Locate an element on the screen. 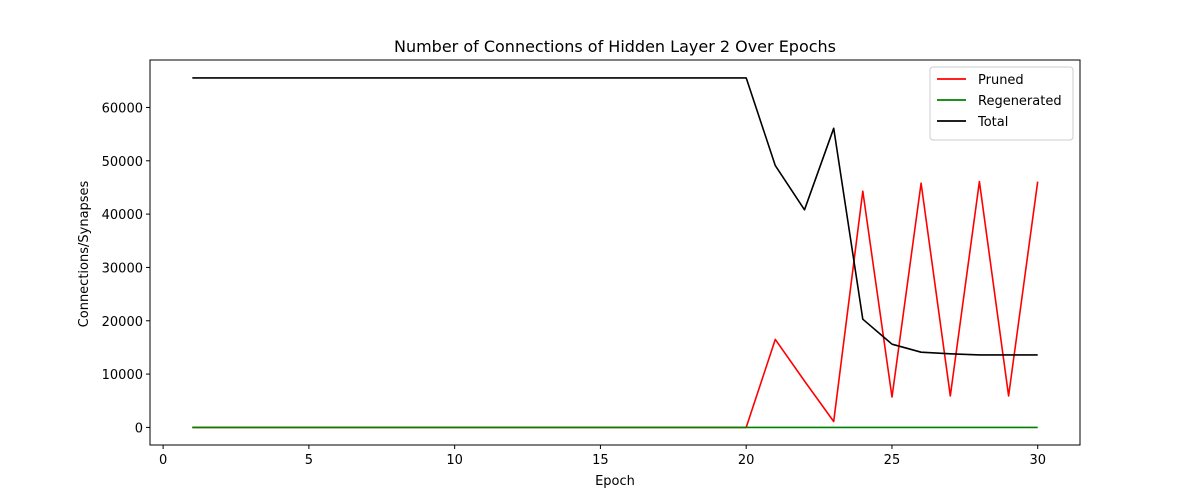  x-tick-label: 10 is located at coordinates (454, 460).